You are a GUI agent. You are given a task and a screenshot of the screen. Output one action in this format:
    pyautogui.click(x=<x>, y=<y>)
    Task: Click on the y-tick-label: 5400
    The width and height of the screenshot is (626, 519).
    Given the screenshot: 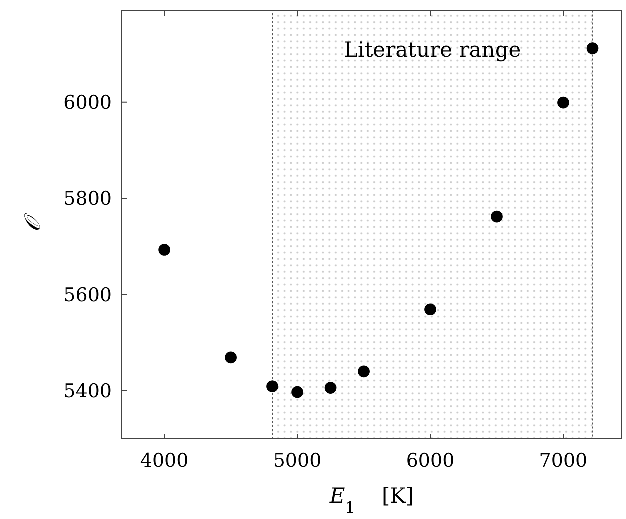 What is the action you would take?
    pyautogui.click(x=88, y=391)
    